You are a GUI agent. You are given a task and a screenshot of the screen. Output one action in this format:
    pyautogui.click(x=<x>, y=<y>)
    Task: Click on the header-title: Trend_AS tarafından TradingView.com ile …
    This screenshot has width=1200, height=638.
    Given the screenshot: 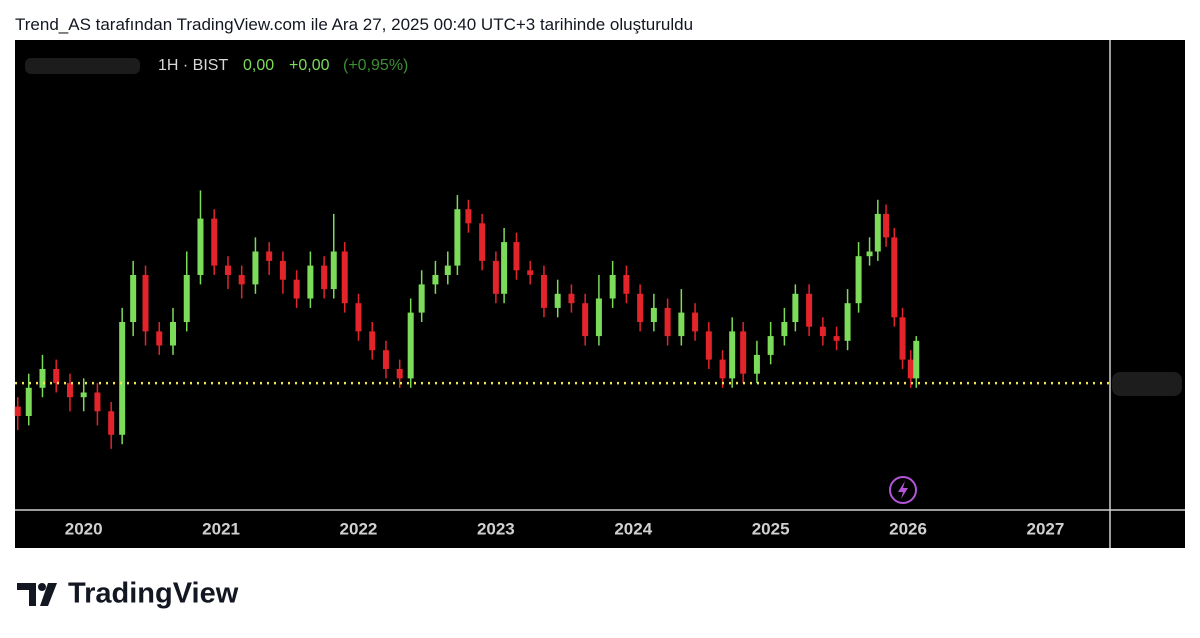 What is the action you would take?
    pyautogui.click(x=354, y=24)
    